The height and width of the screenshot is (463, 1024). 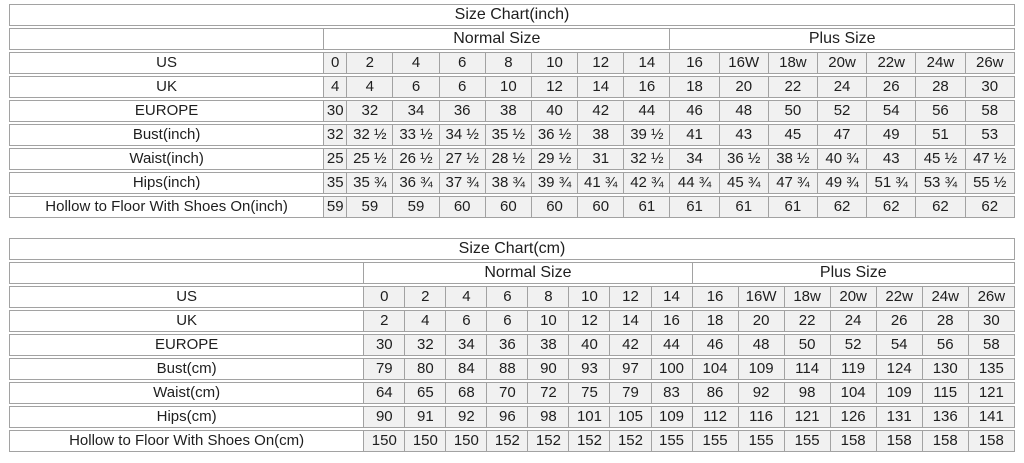 What do you see at coordinates (167, 135) in the screenshot?
I see `row-label: Bust(inch)` at bounding box center [167, 135].